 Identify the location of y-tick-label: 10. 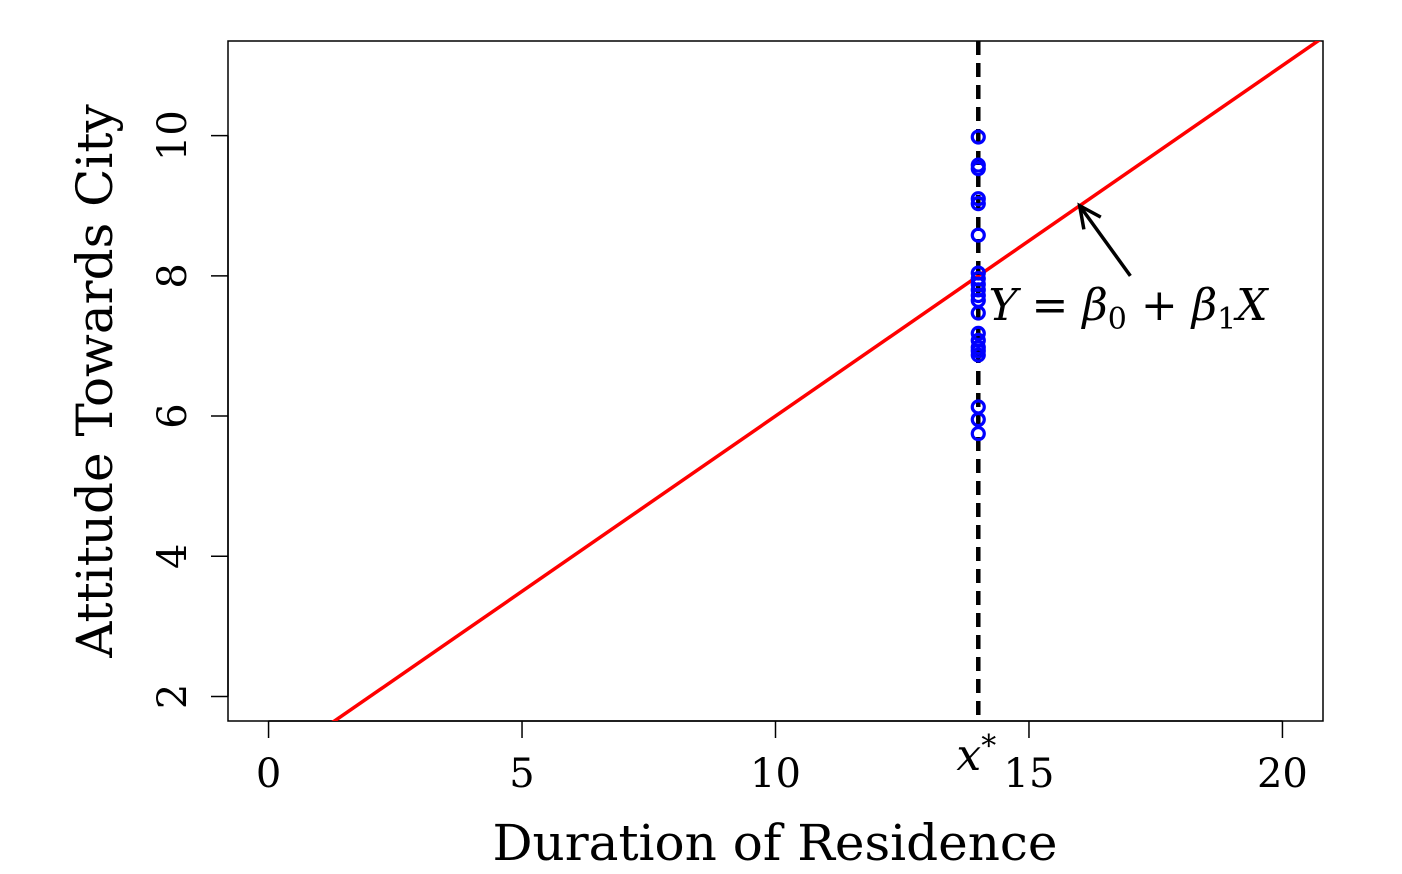
(173, 135).